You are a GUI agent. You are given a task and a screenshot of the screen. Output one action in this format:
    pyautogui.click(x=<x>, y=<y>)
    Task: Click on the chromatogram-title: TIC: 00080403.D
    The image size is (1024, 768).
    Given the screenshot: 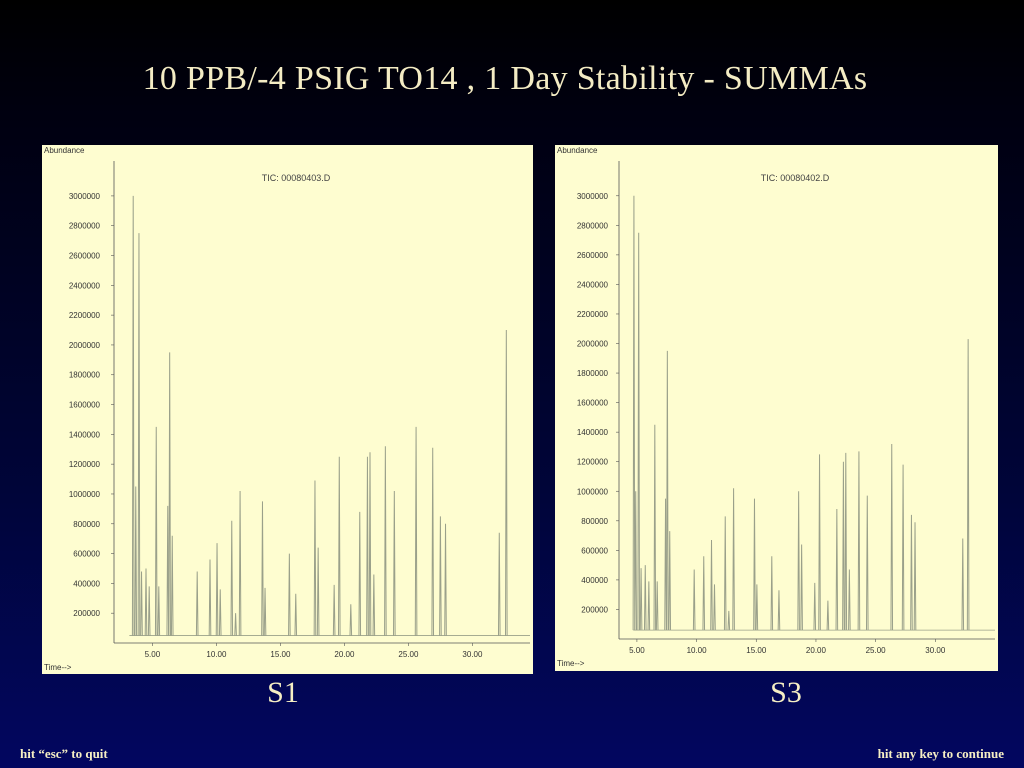 What is the action you would take?
    pyautogui.click(x=296, y=178)
    